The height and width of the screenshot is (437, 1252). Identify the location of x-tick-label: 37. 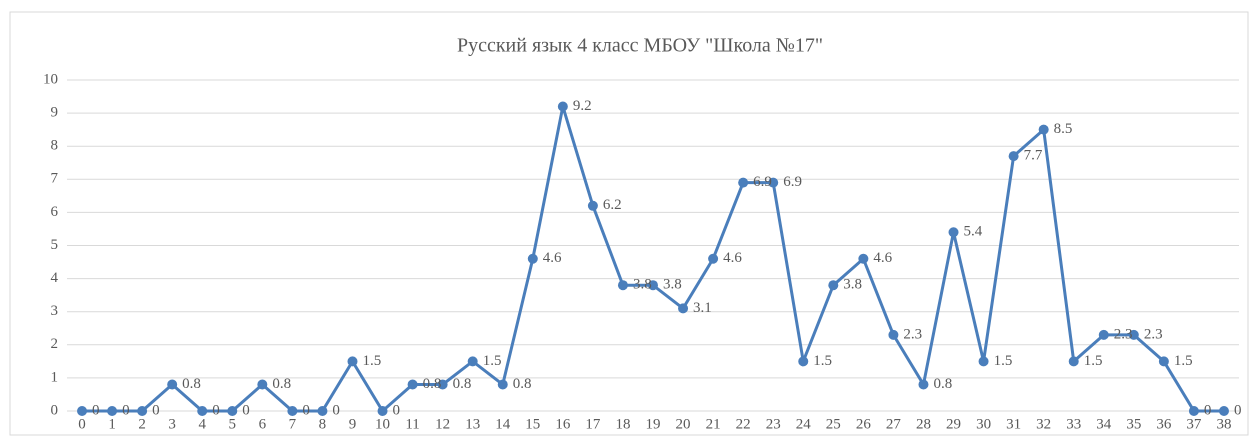
(1194, 424).